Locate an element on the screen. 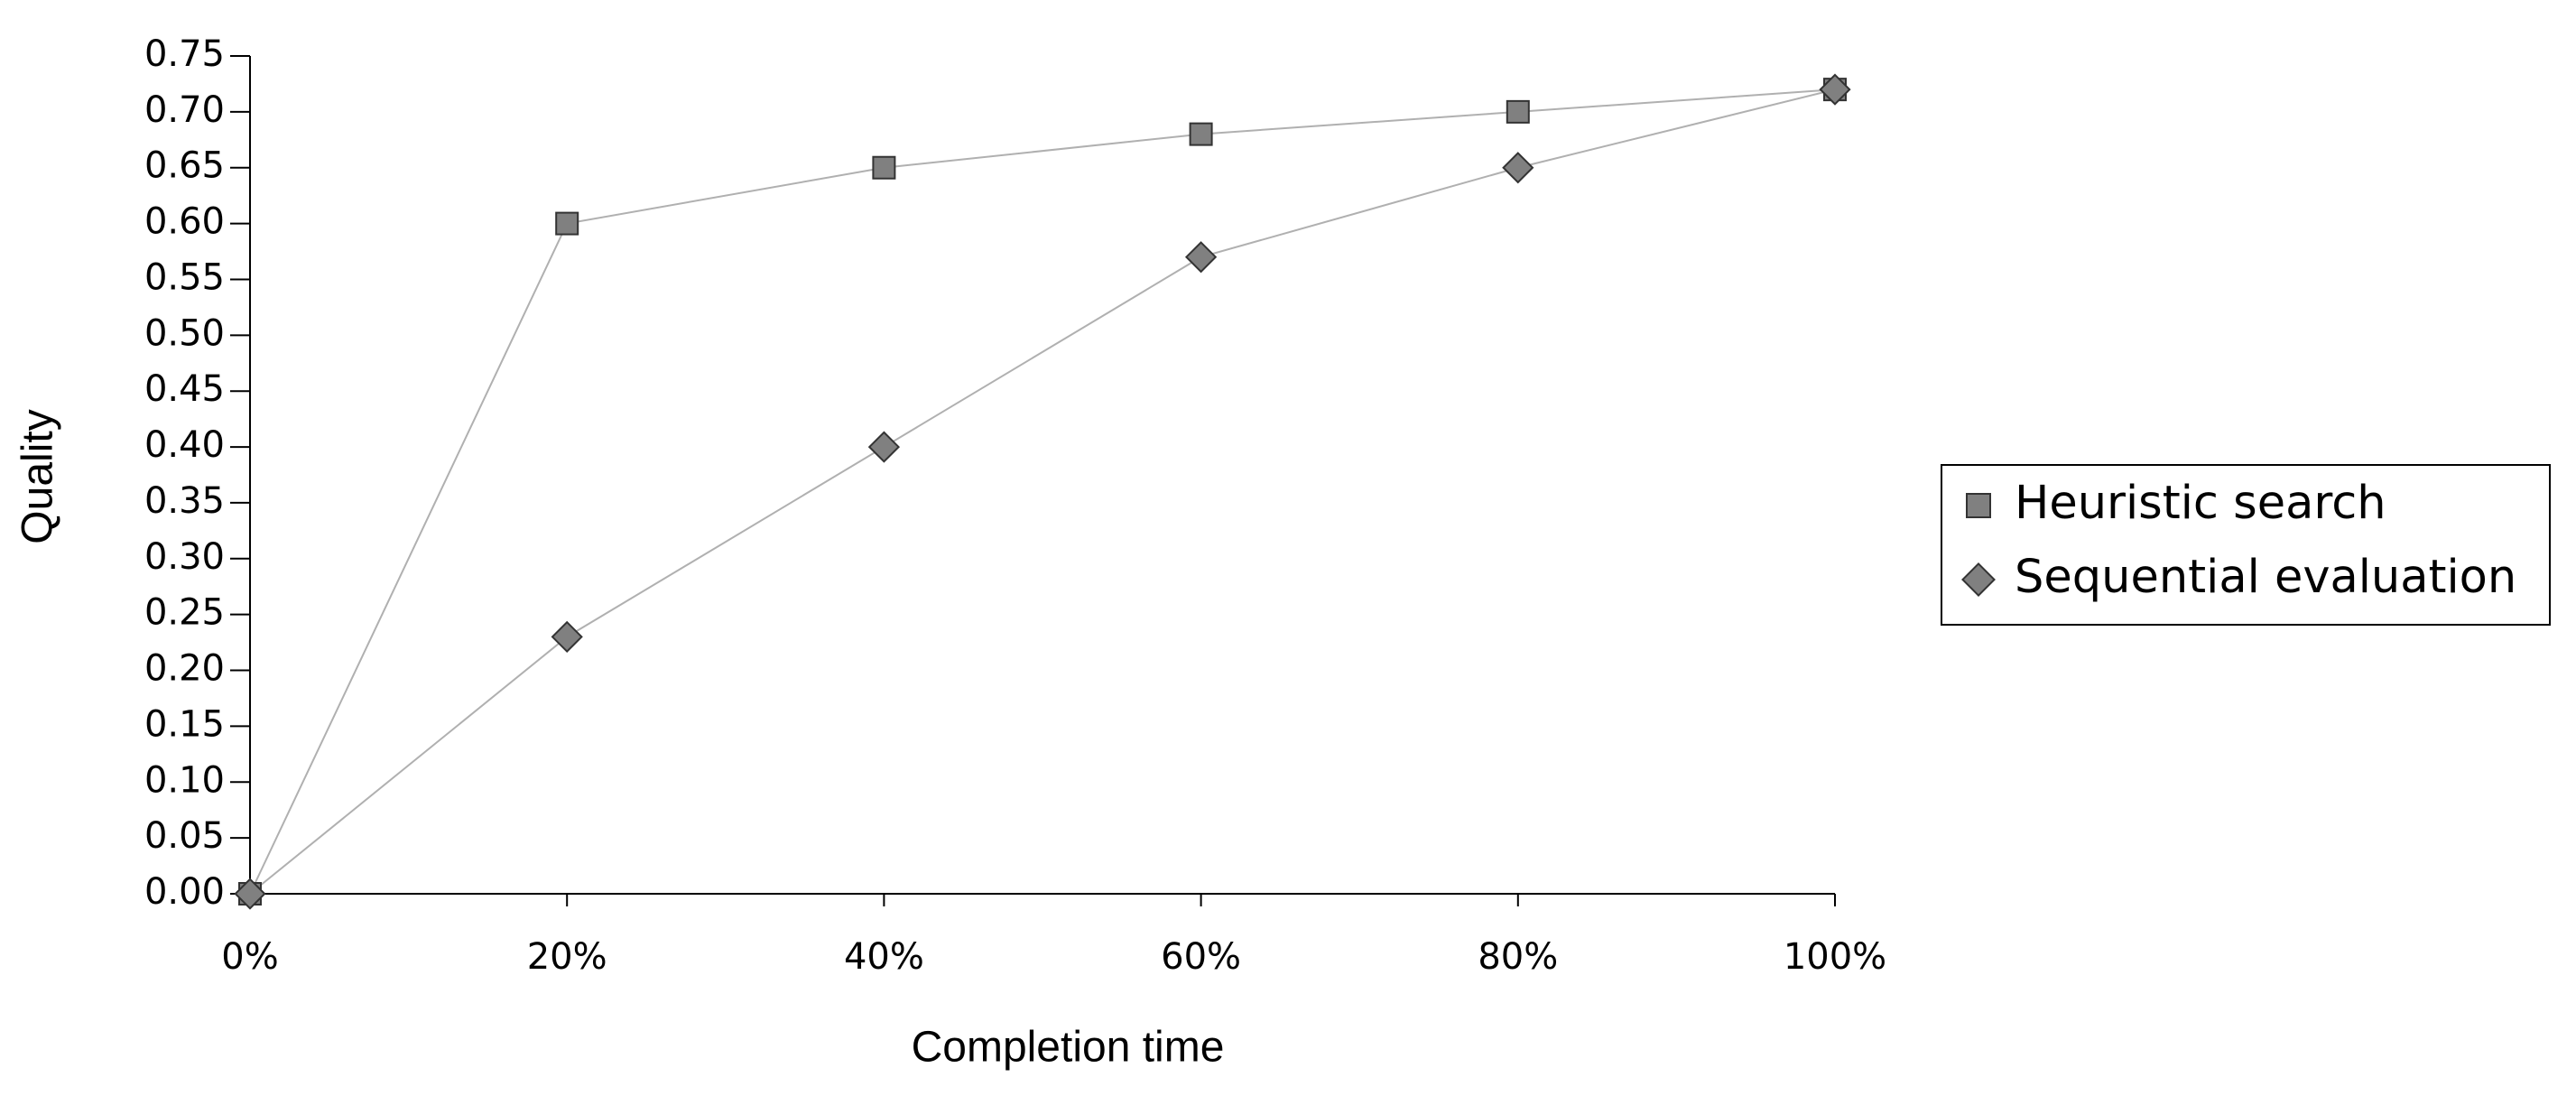  x-tick-label: 60% is located at coordinates (1201, 957).